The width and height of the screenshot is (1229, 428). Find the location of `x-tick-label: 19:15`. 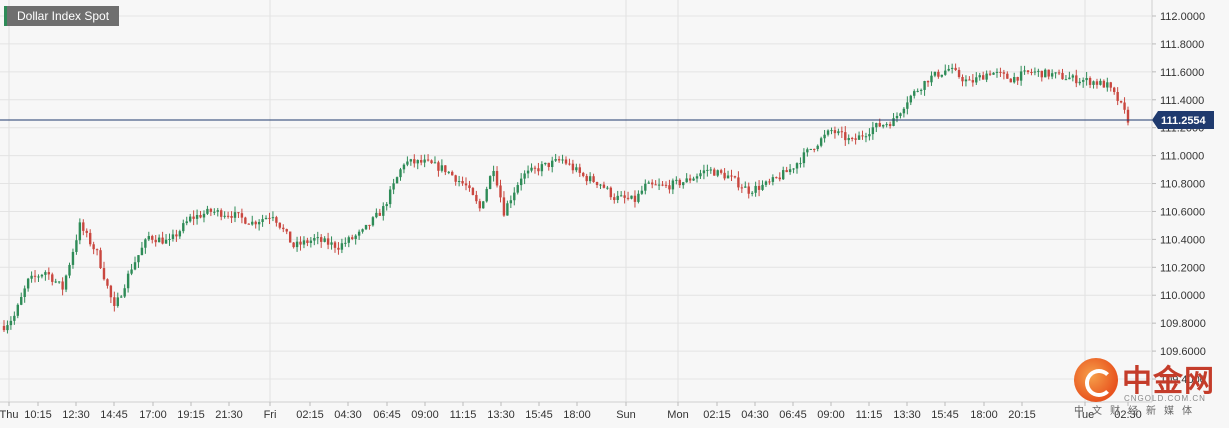

x-tick-label: 19:15 is located at coordinates (191, 415).